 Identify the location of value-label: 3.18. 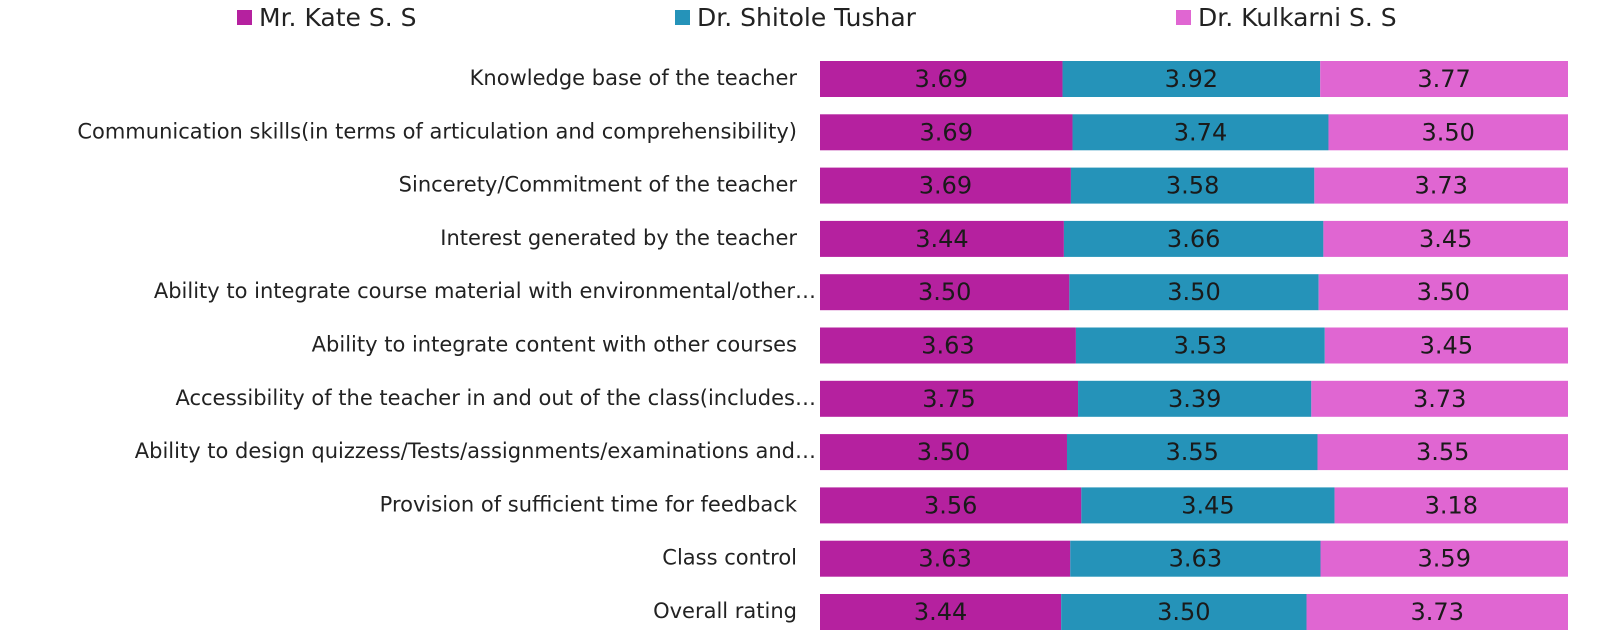
(1451, 505).